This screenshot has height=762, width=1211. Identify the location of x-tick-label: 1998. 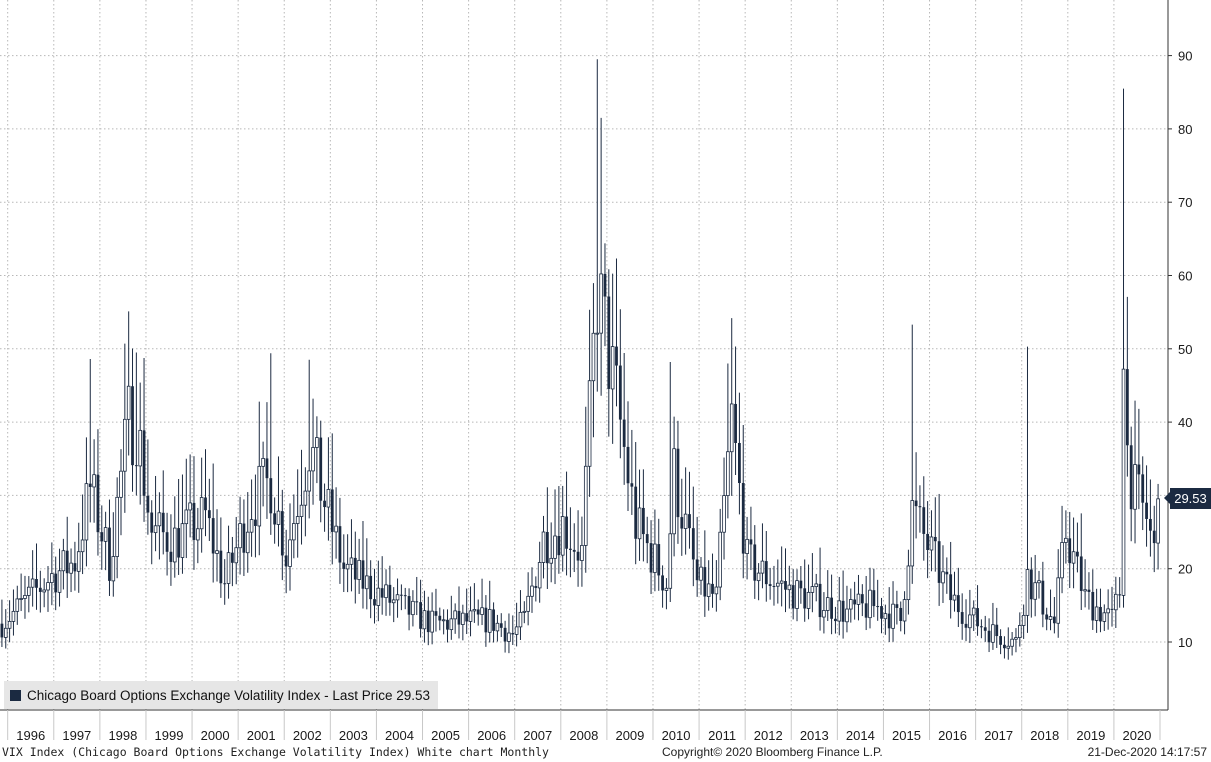
(122, 735).